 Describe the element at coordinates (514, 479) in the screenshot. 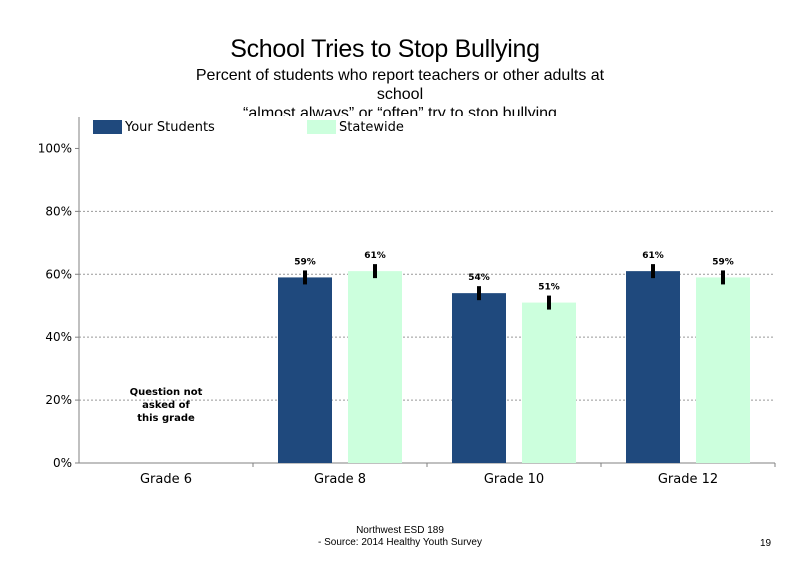

I see `x-tick-label-2: Grade 10` at that location.